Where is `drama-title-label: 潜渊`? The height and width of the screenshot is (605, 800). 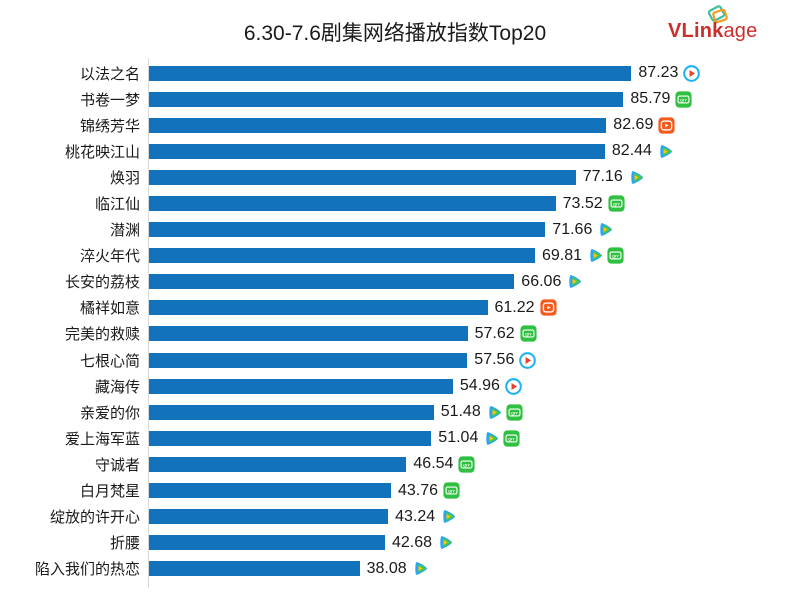
drama-title-label: 潜渊 is located at coordinates (124, 231).